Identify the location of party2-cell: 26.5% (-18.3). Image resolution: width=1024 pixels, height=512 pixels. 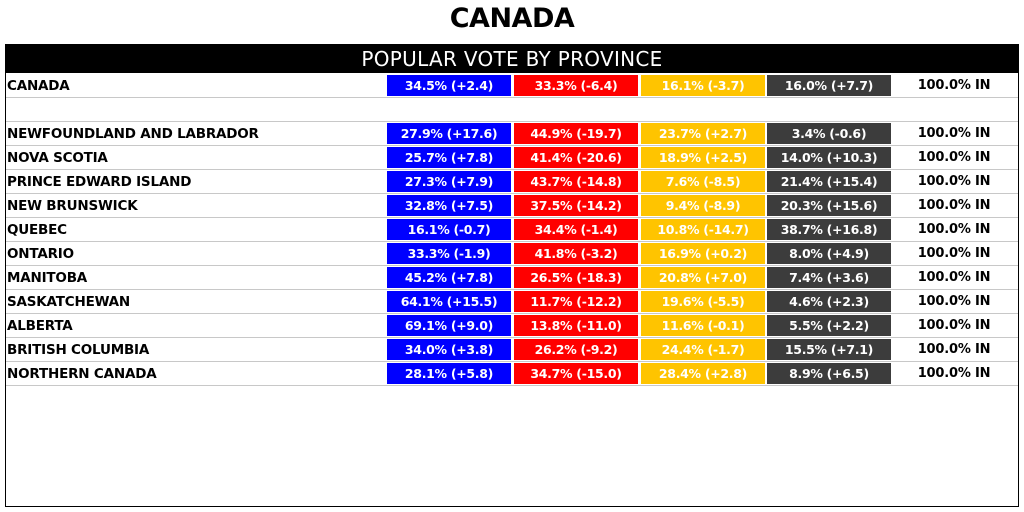
(576, 277).